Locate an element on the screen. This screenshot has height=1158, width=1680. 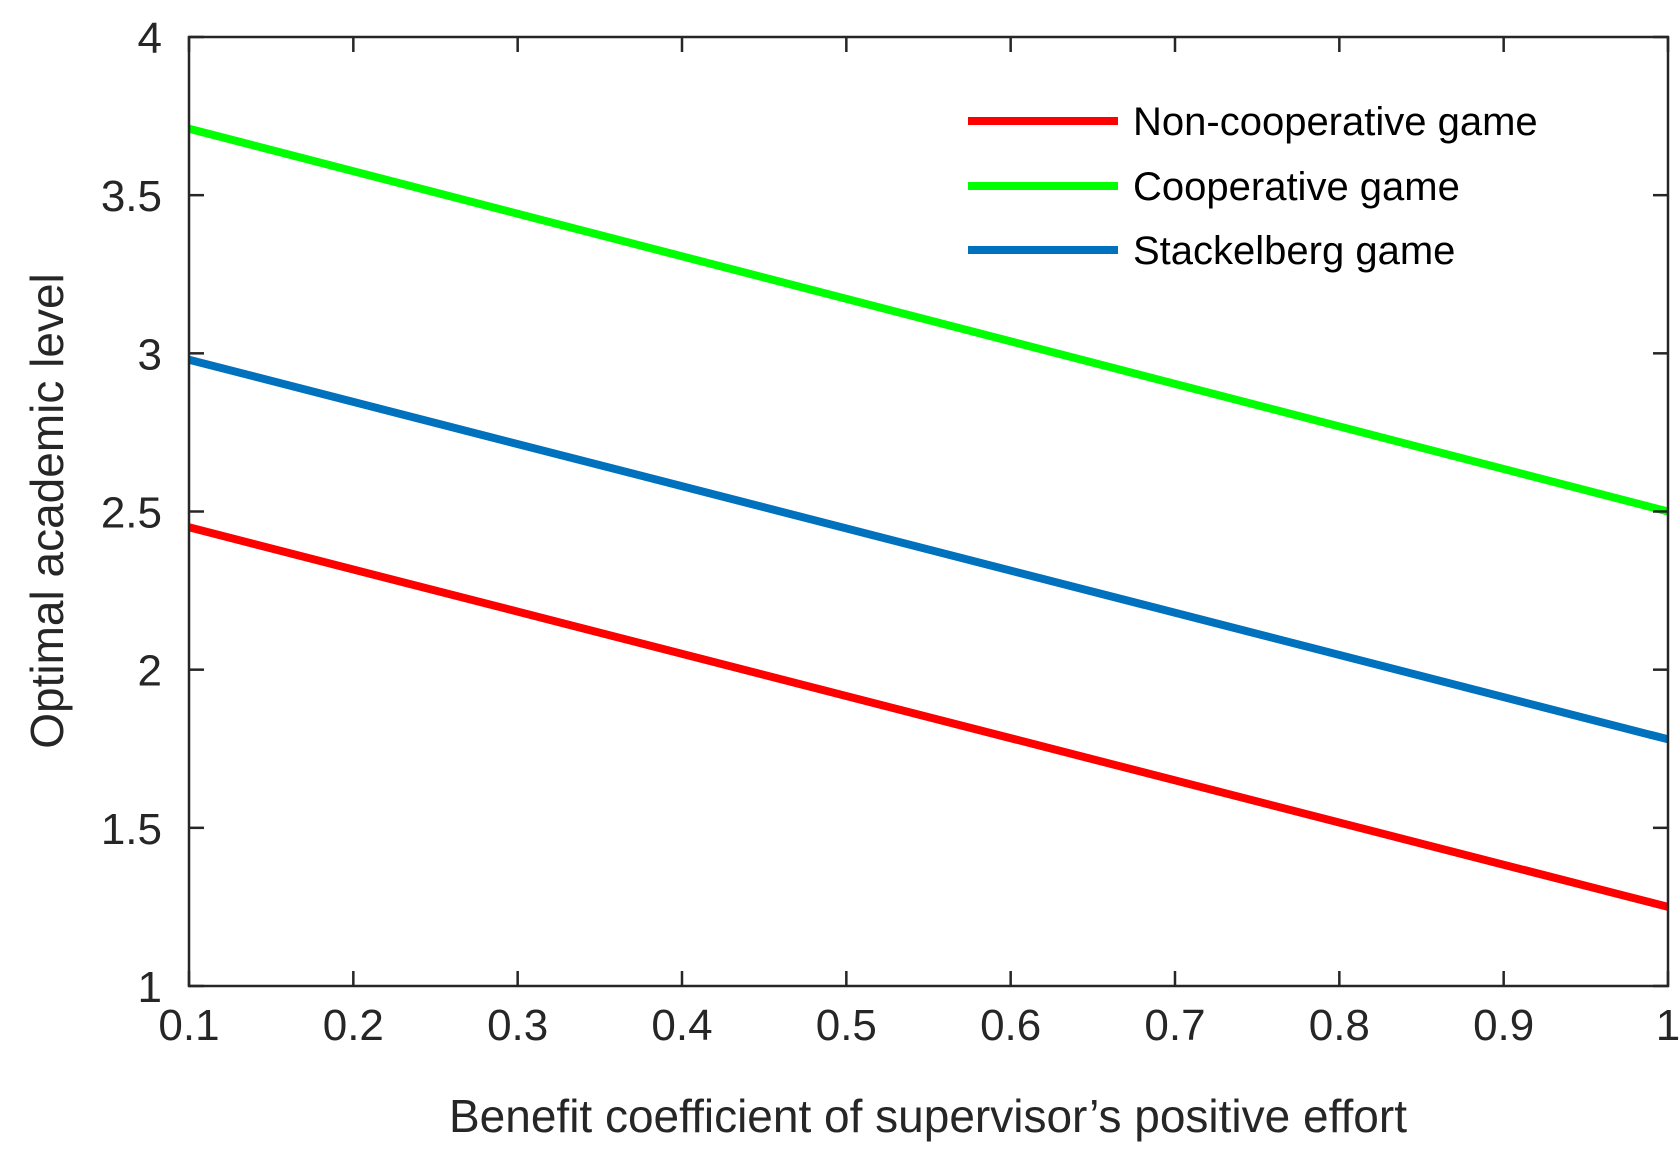
y-tick-label: 3.5 is located at coordinates (131, 196).